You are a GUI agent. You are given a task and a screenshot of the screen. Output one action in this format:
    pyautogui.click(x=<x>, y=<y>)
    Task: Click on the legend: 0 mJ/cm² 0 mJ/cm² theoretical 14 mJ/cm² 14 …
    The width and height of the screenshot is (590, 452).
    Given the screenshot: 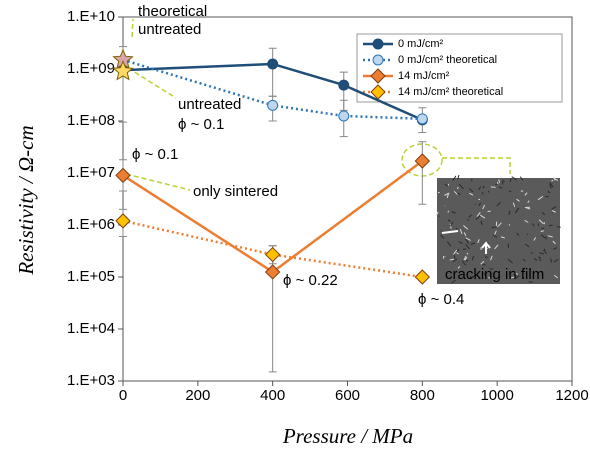 What is the action you would take?
    pyautogui.click(x=459, y=68)
    